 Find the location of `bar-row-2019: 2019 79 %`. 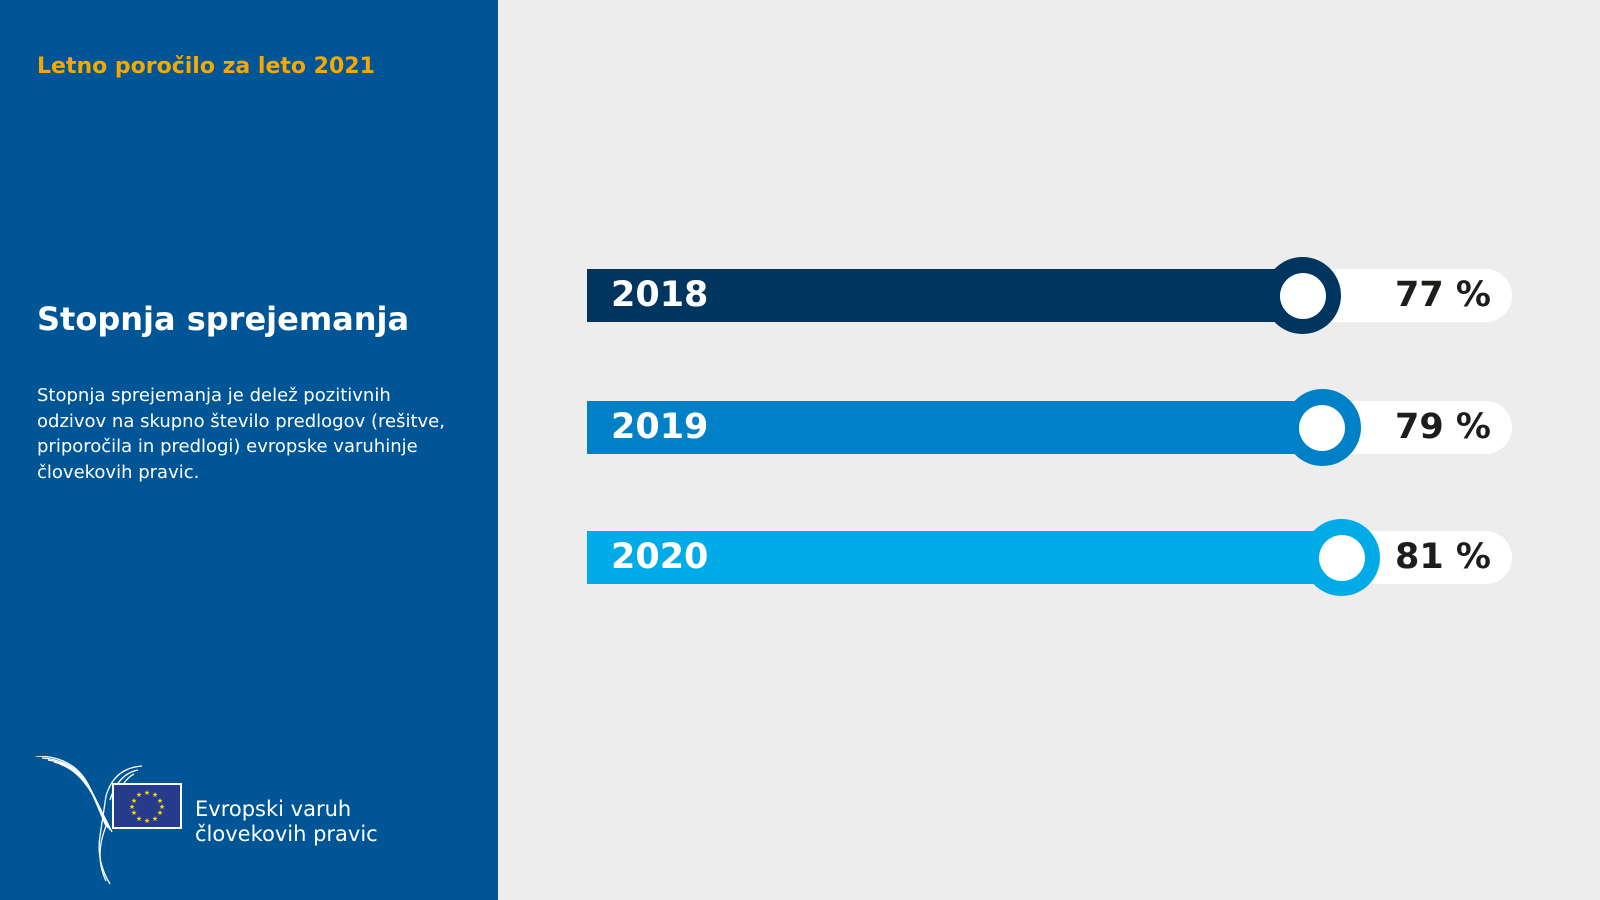

bar-row-2019: 2019 79 % is located at coordinates (1049, 427).